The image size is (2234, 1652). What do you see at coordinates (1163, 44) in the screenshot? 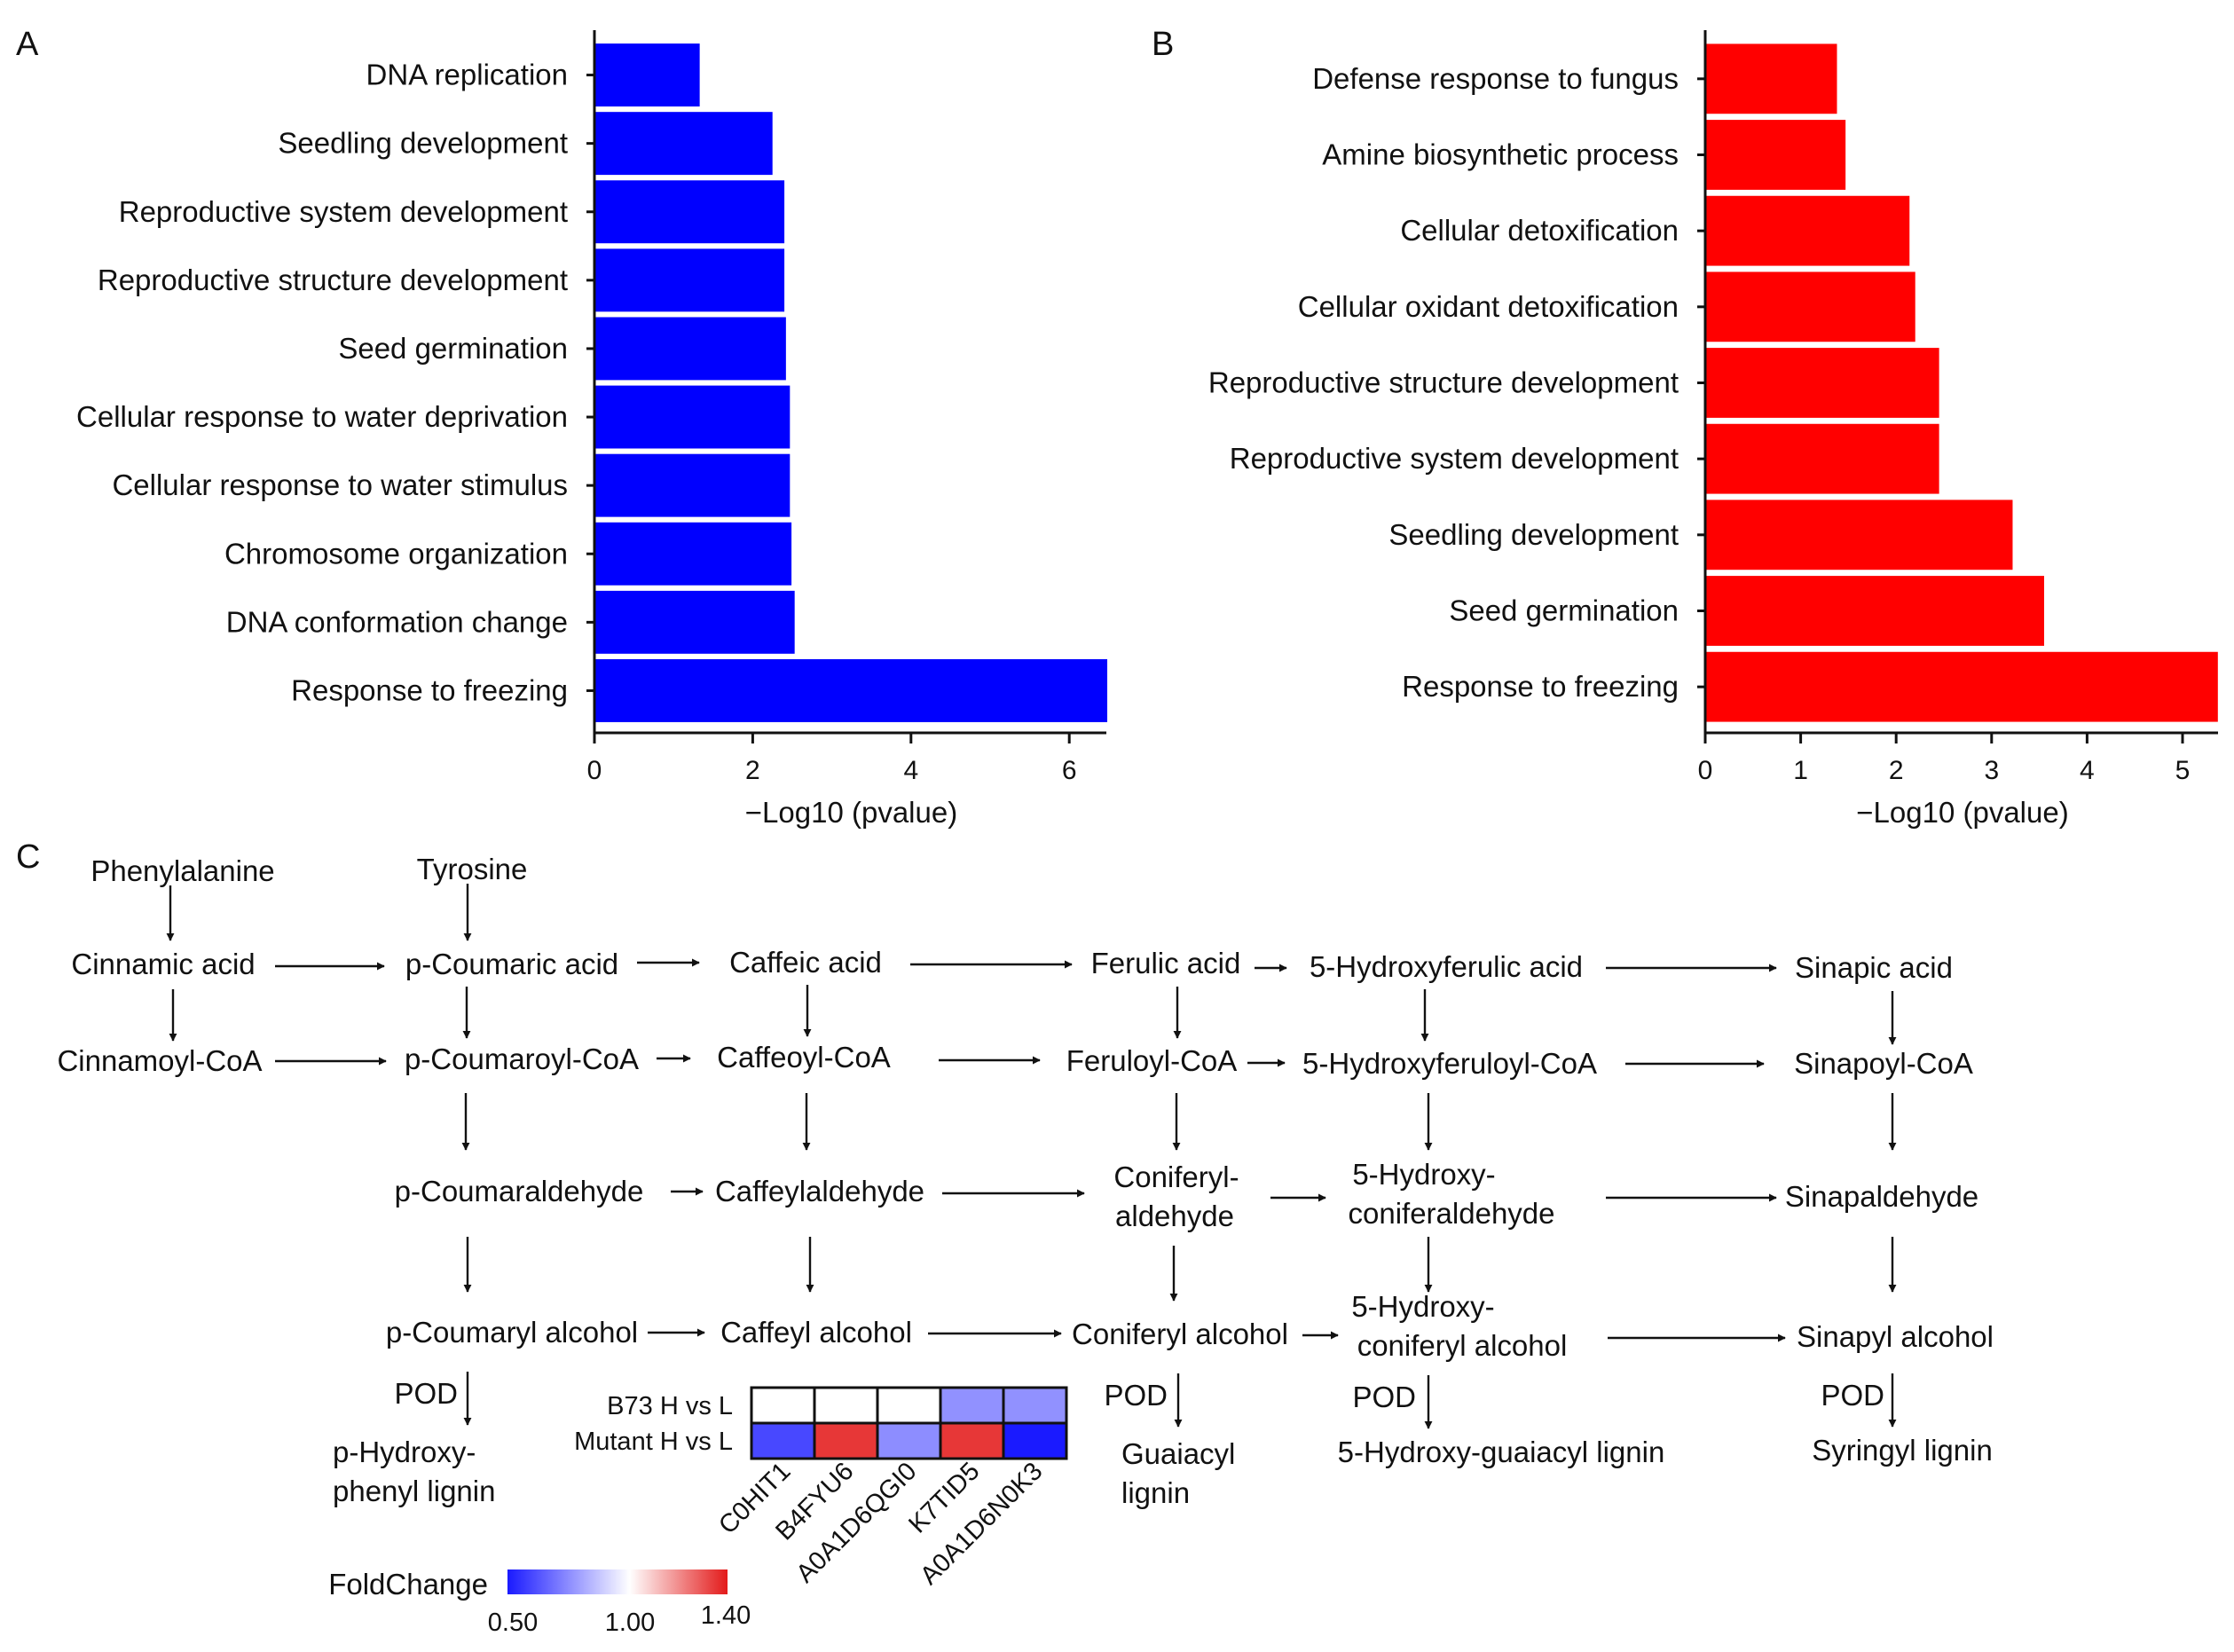
I see `panel-label-b: B` at bounding box center [1163, 44].